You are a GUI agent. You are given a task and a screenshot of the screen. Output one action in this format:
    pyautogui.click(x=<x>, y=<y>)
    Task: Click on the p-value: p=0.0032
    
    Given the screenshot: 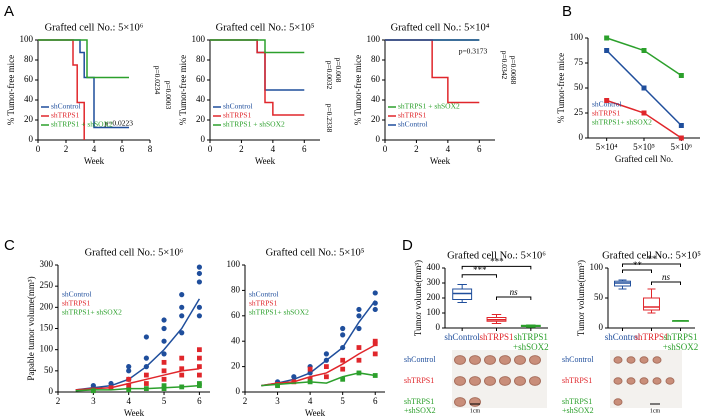 What is the action you would take?
    pyautogui.click(x=329, y=75)
    